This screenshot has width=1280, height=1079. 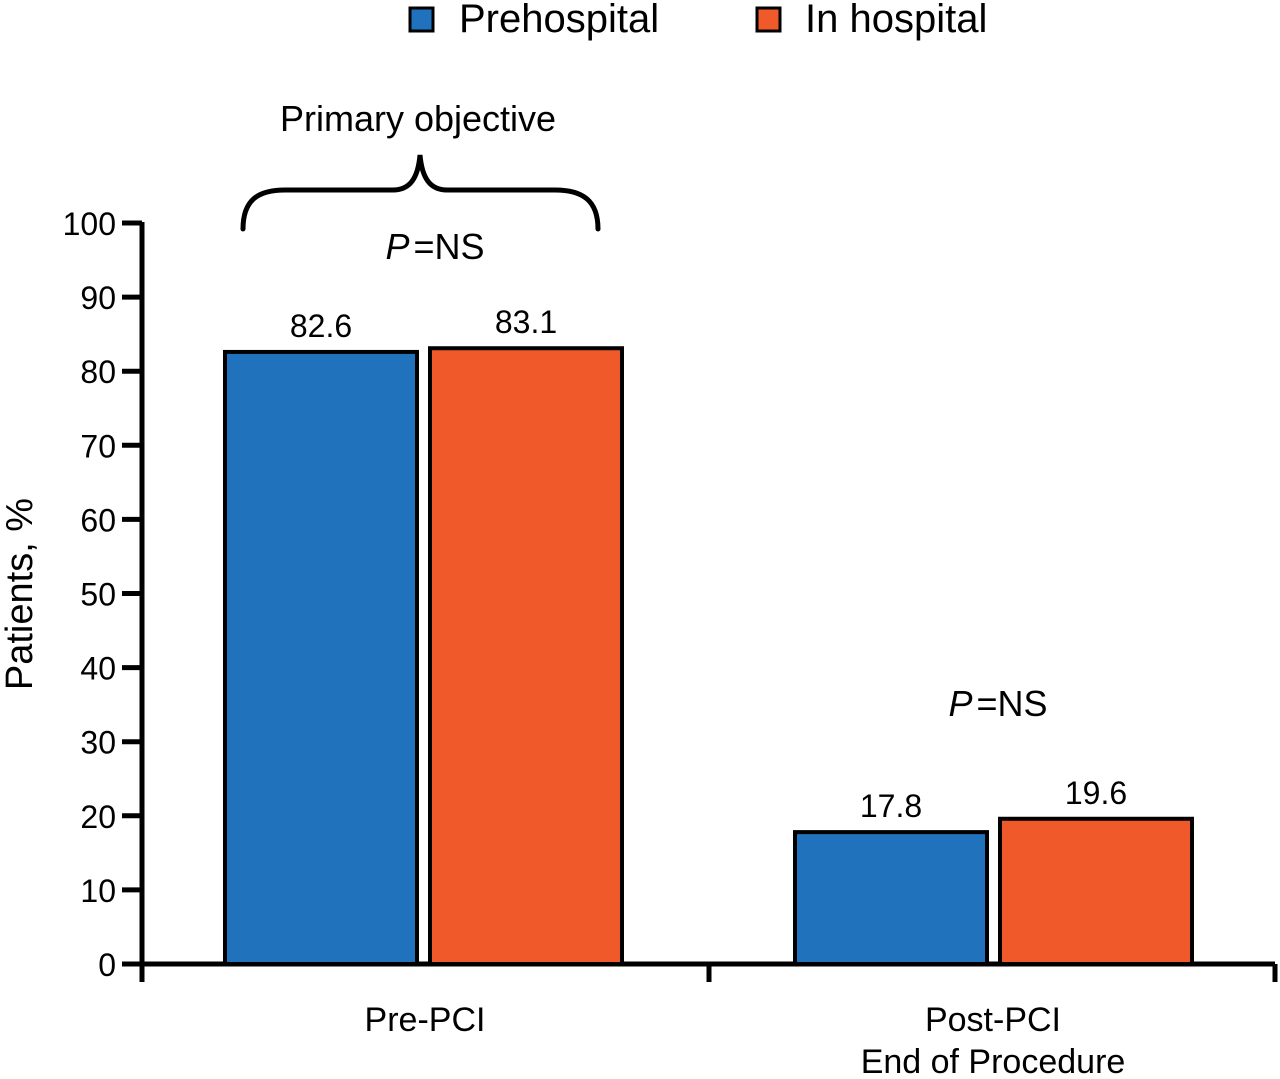 I want to click on y-tick-label: 100, so click(x=89, y=224).